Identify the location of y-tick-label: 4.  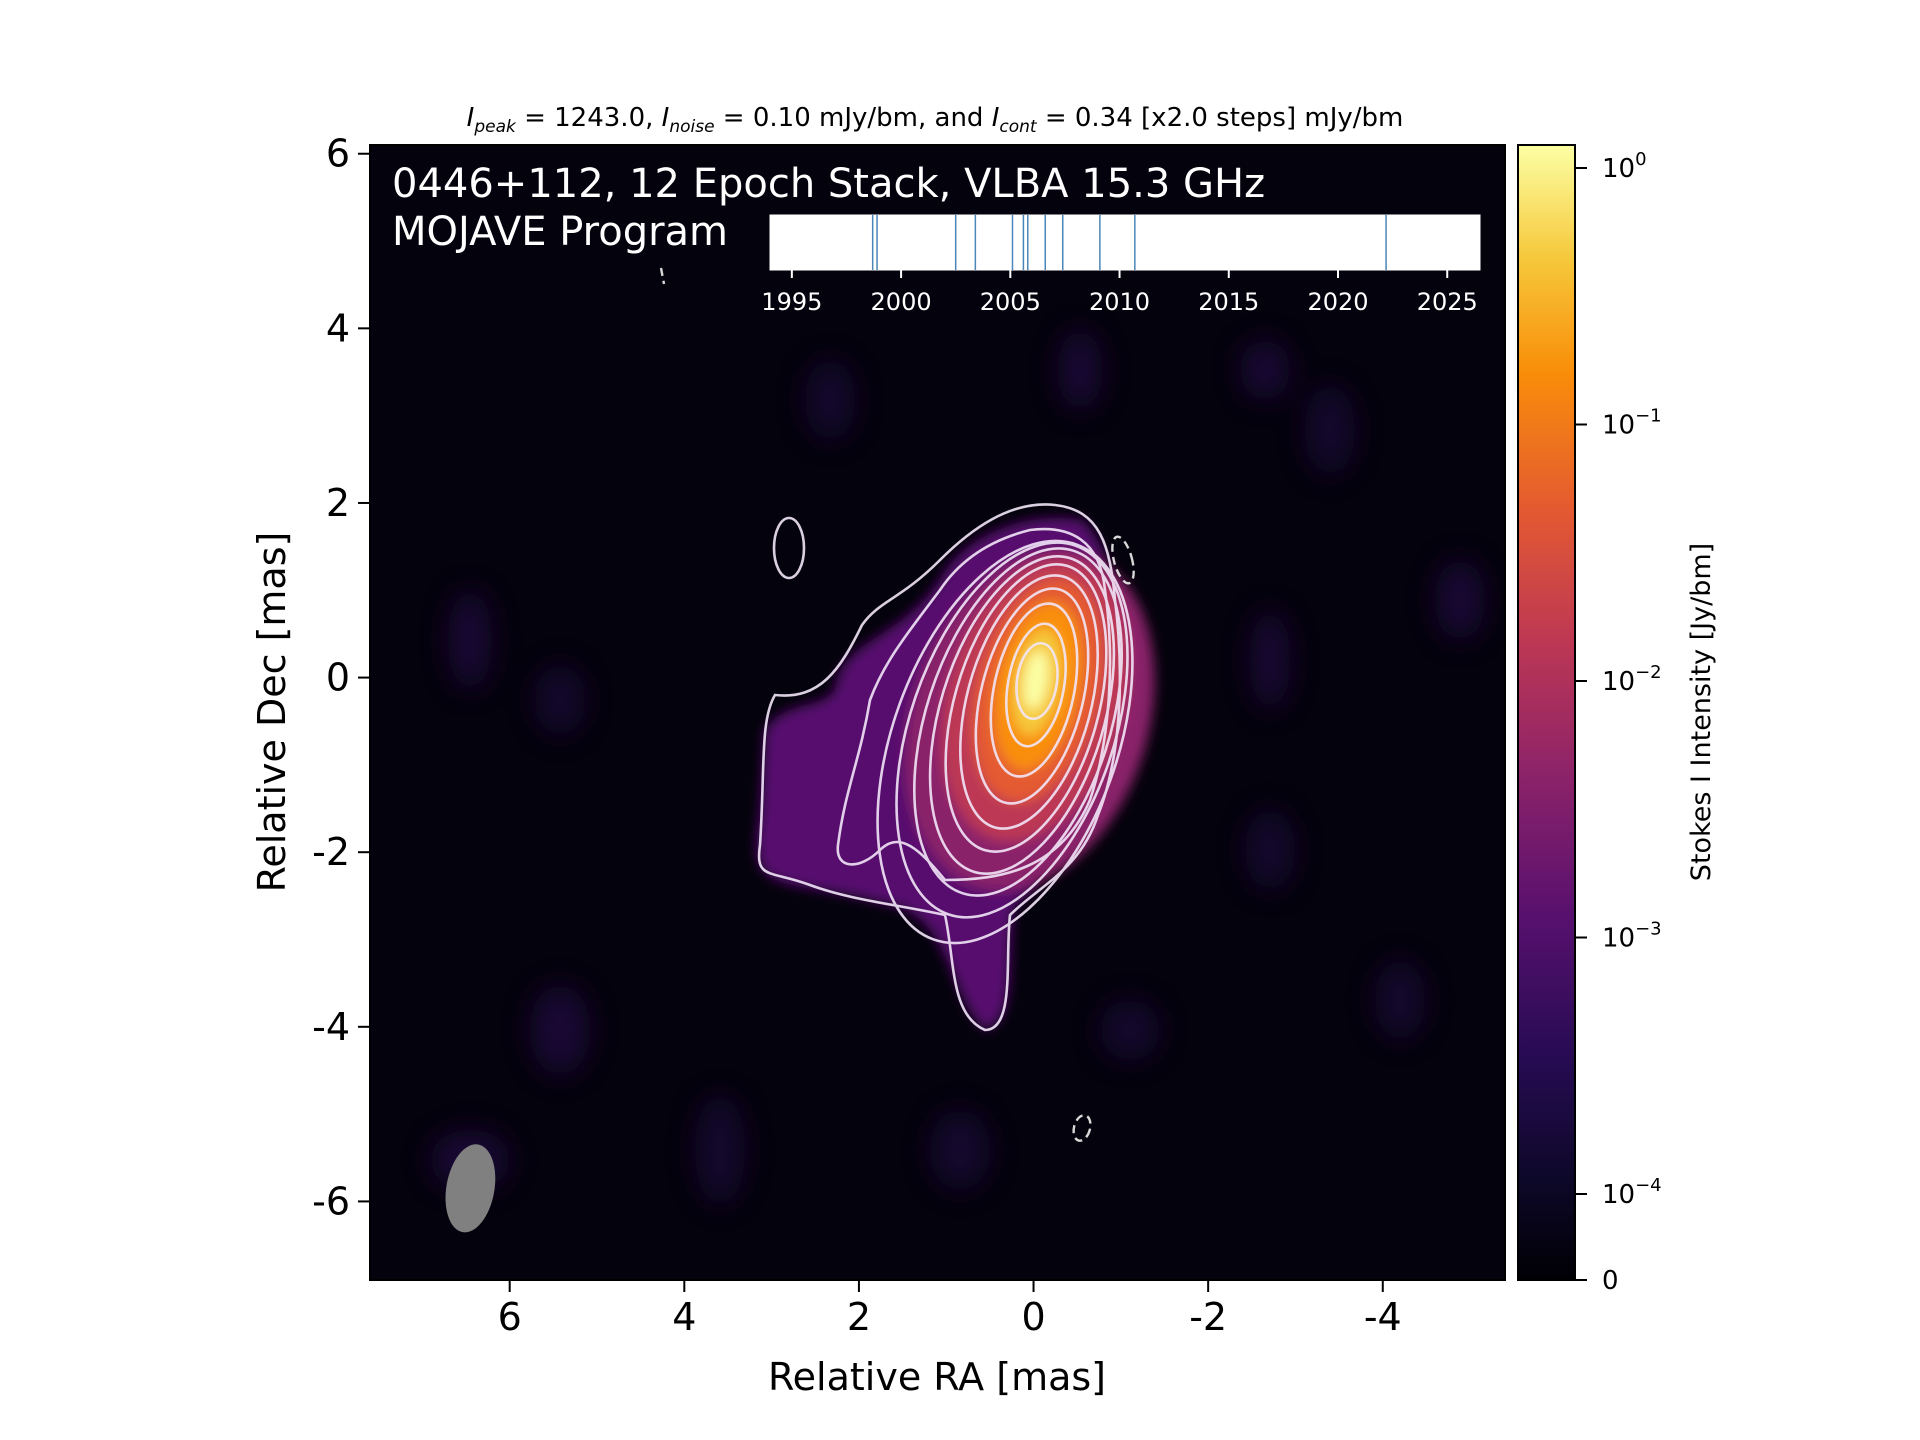
(338, 328).